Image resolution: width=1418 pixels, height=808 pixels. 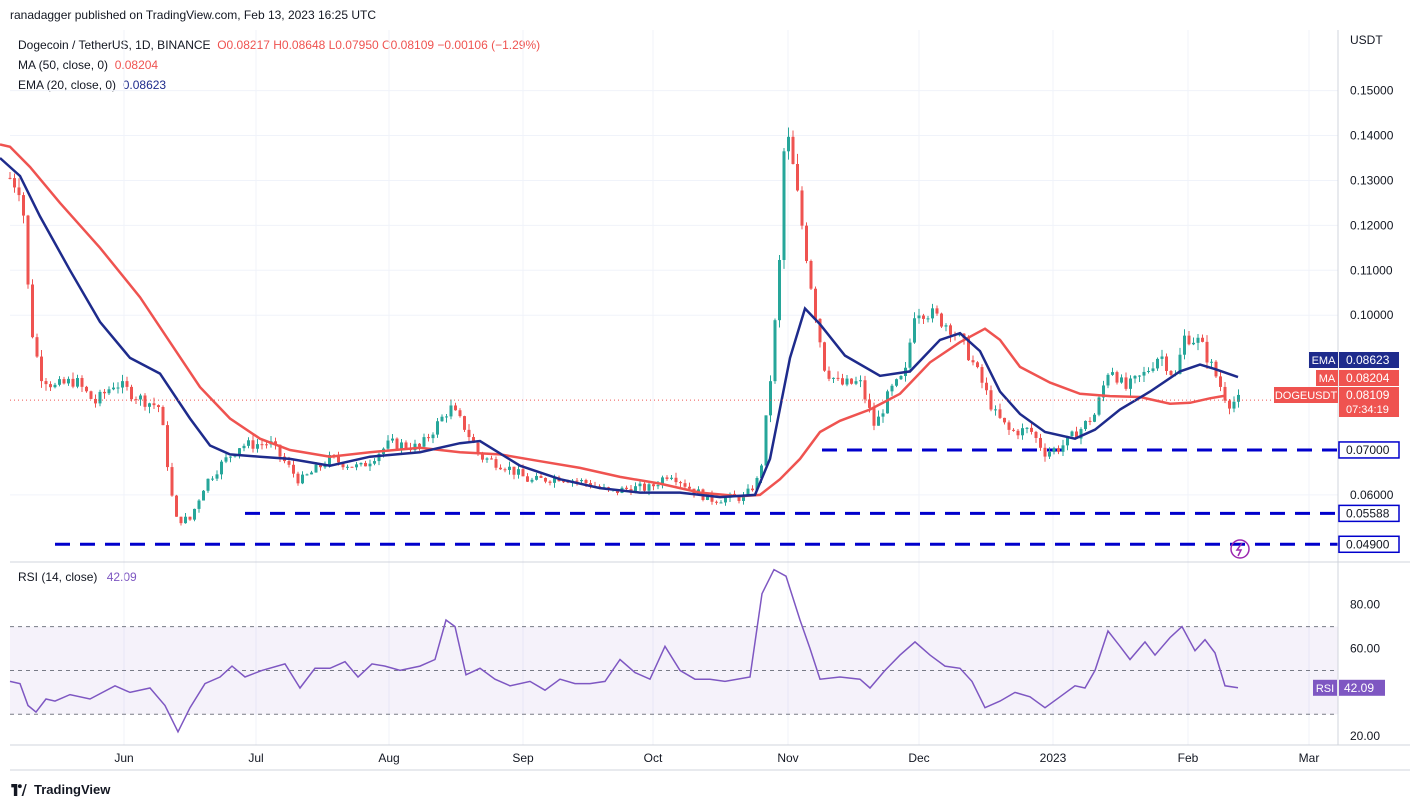 I want to click on support-level-tag, so click(x=1369, y=450).